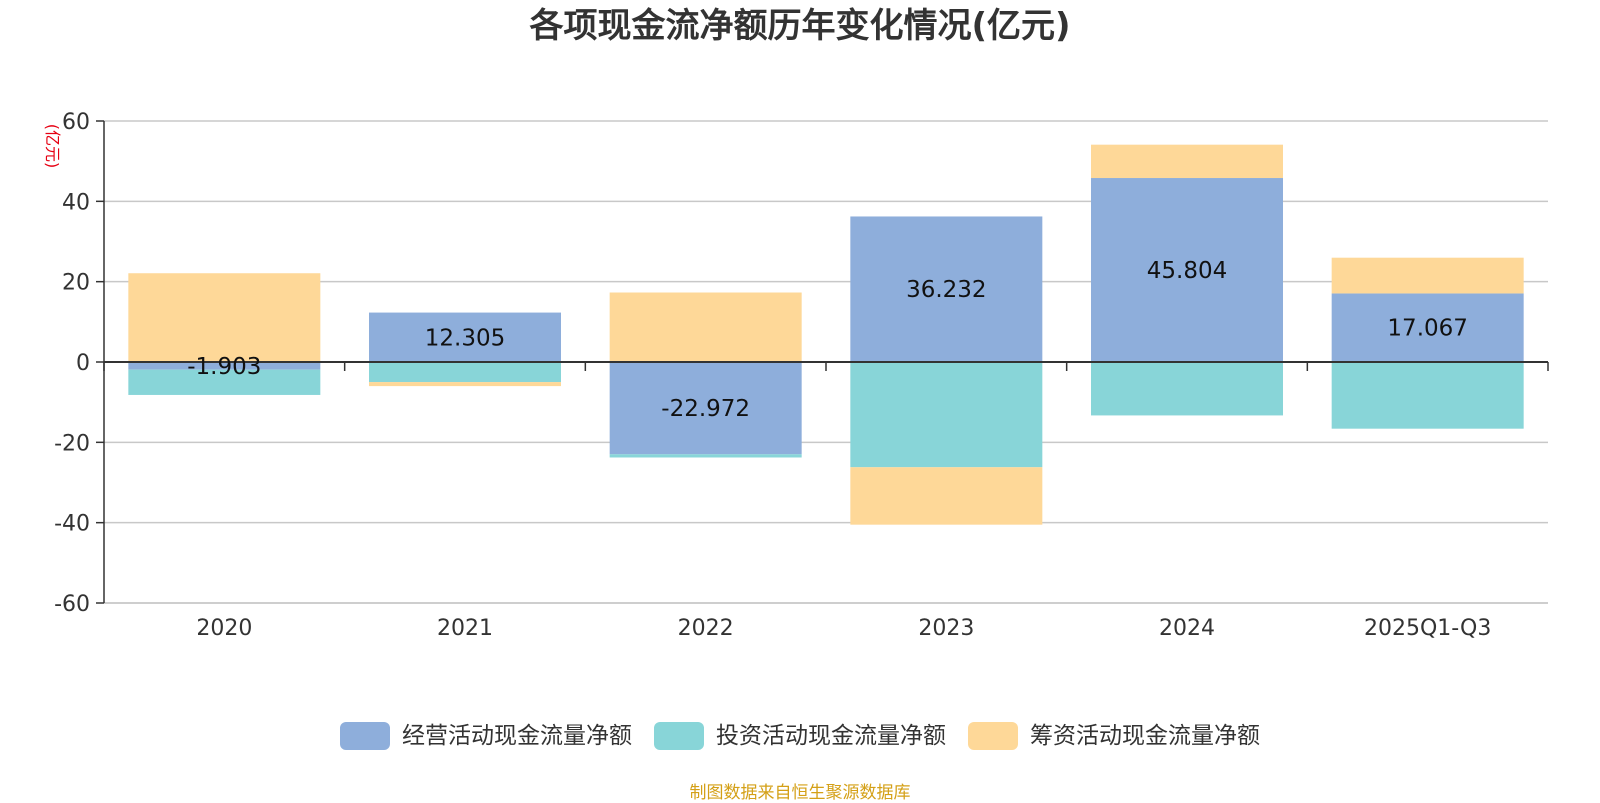 This screenshot has width=1600, height=803. What do you see at coordinates (76, 283) in the screenshot?
I see `y-tick-label: 20` at bounding box center [76, 283].